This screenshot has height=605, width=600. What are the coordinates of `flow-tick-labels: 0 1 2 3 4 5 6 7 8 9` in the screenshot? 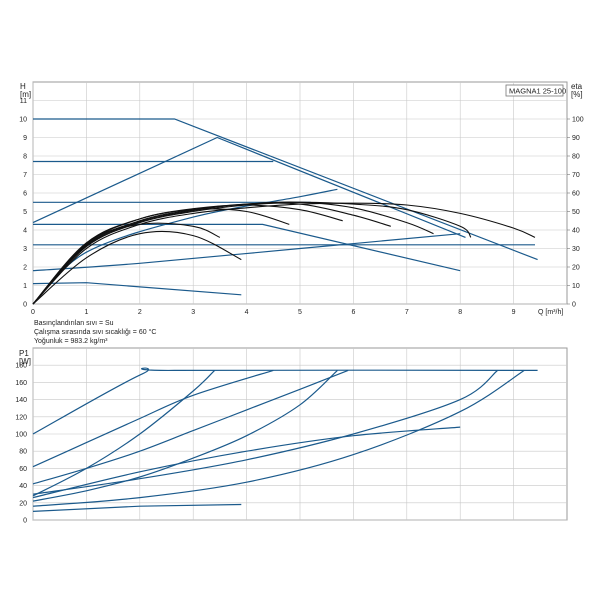 It's located at (273, 312).